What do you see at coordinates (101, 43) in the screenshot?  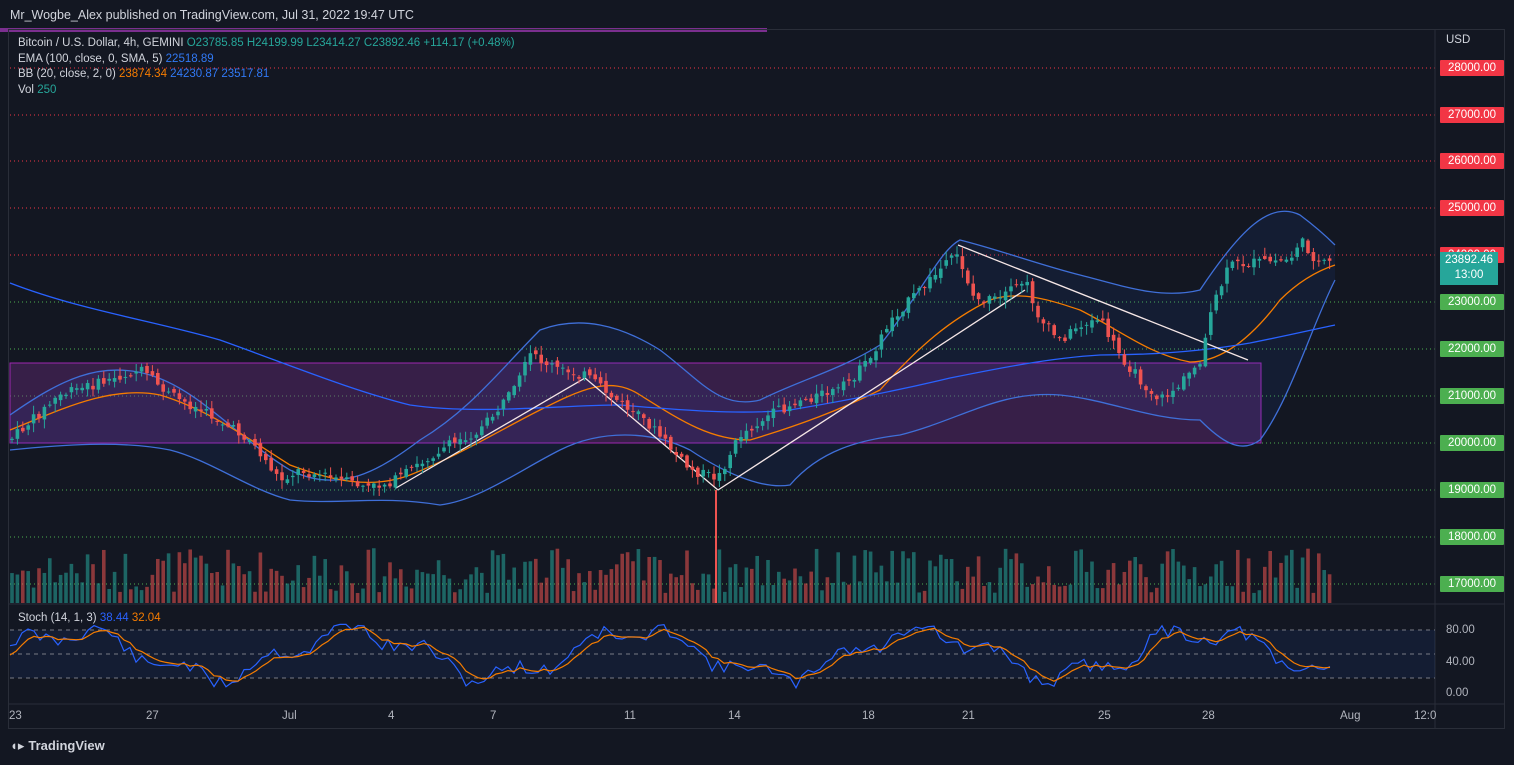 I see `symbol-title: Bitcoin / U.S. Dollar, 4h, GEMINI` at bounding box center [101, 43].